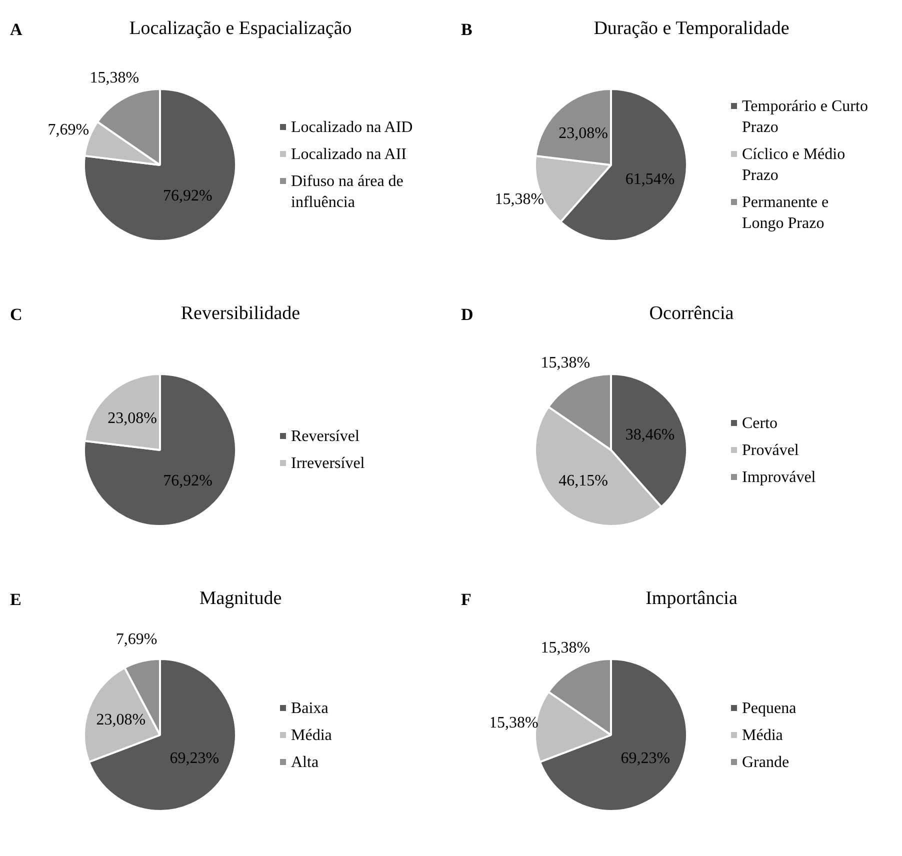 Image resolution: width=902 pixels, height=856 pixels. What do you see at coordinates (352, 128) in the screenshot?
I see `legend-label: Localizado na AID` at bounding box center [352, 128].